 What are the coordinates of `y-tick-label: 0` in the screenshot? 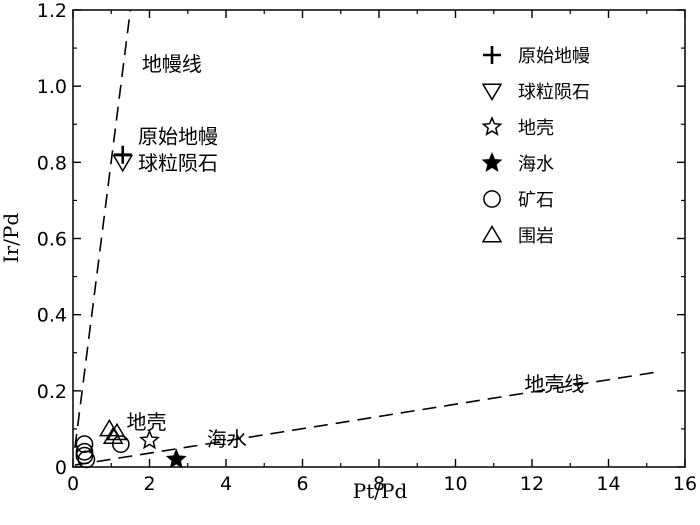 It's located at (61, 468).